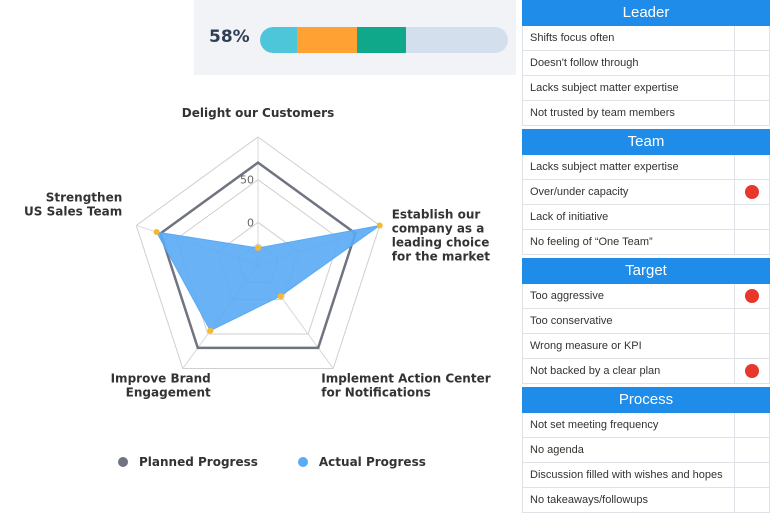  I want to click on issue-label: Shifts focus often, so click(628, 38).